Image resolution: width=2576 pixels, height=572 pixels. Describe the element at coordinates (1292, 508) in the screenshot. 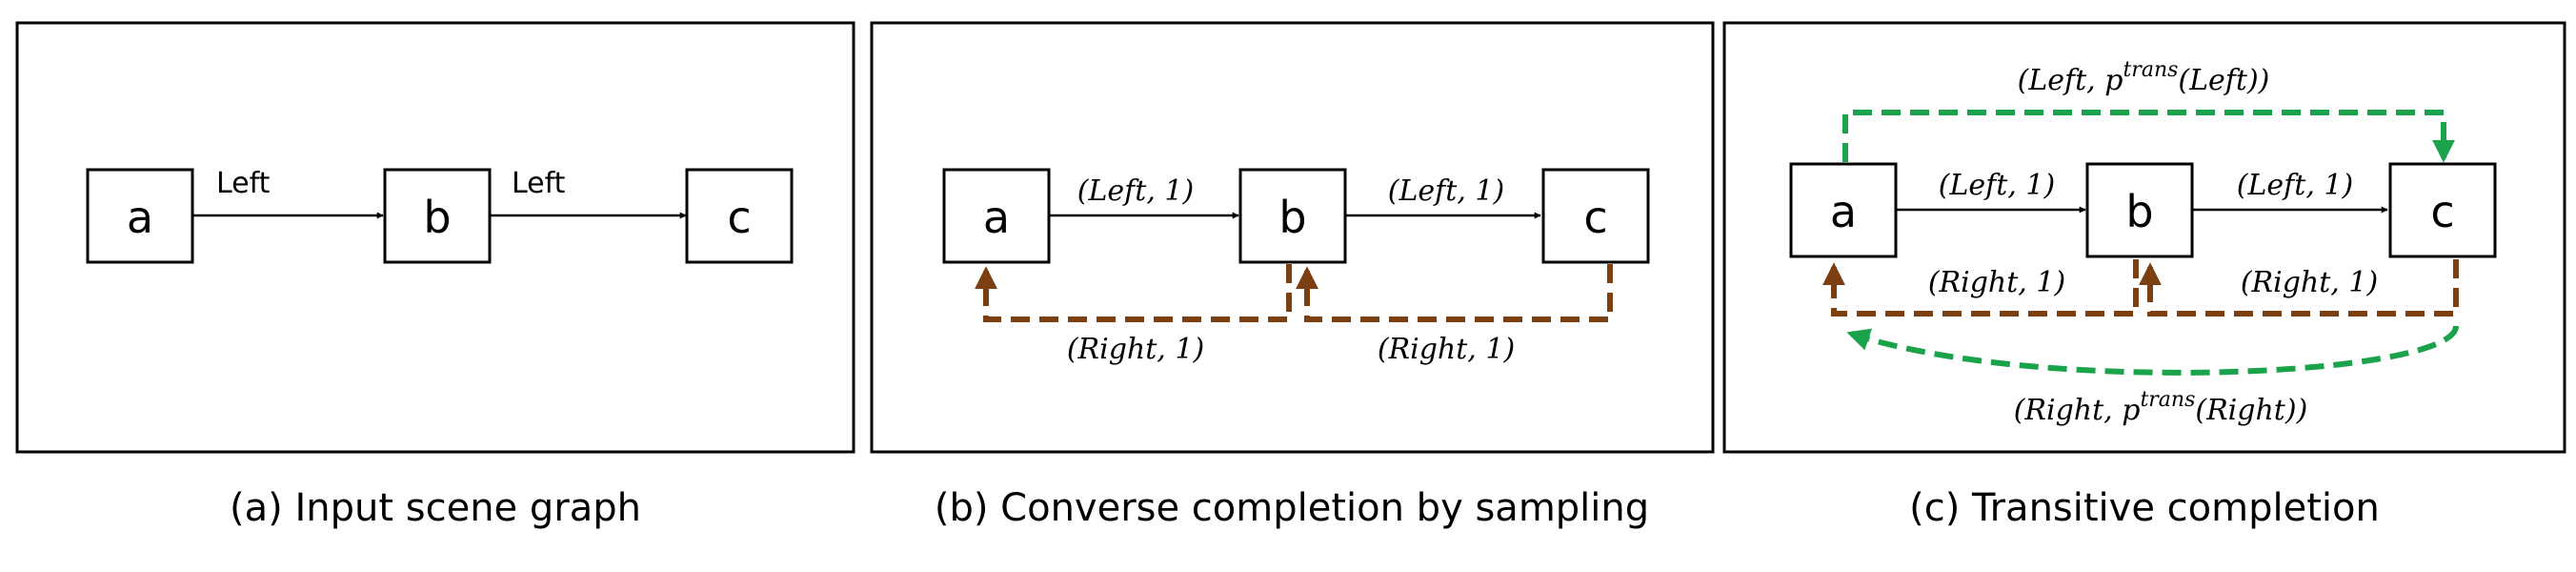

I see `panel-b-caption: (b) Converse completion by sampling` at that location.